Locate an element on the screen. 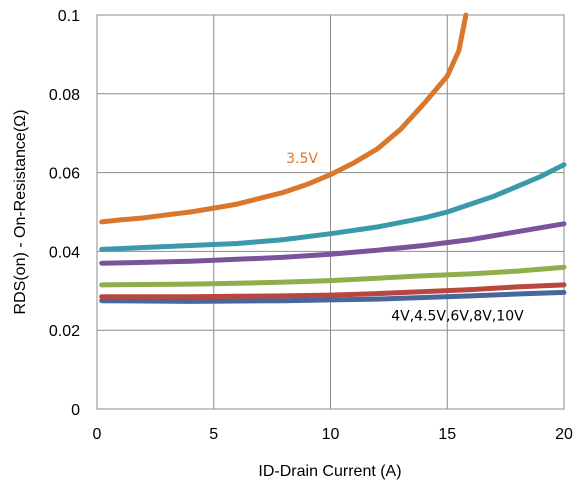 The image size is (577, 487). x-tick-label: 5 is located at coordinates (213, 434).